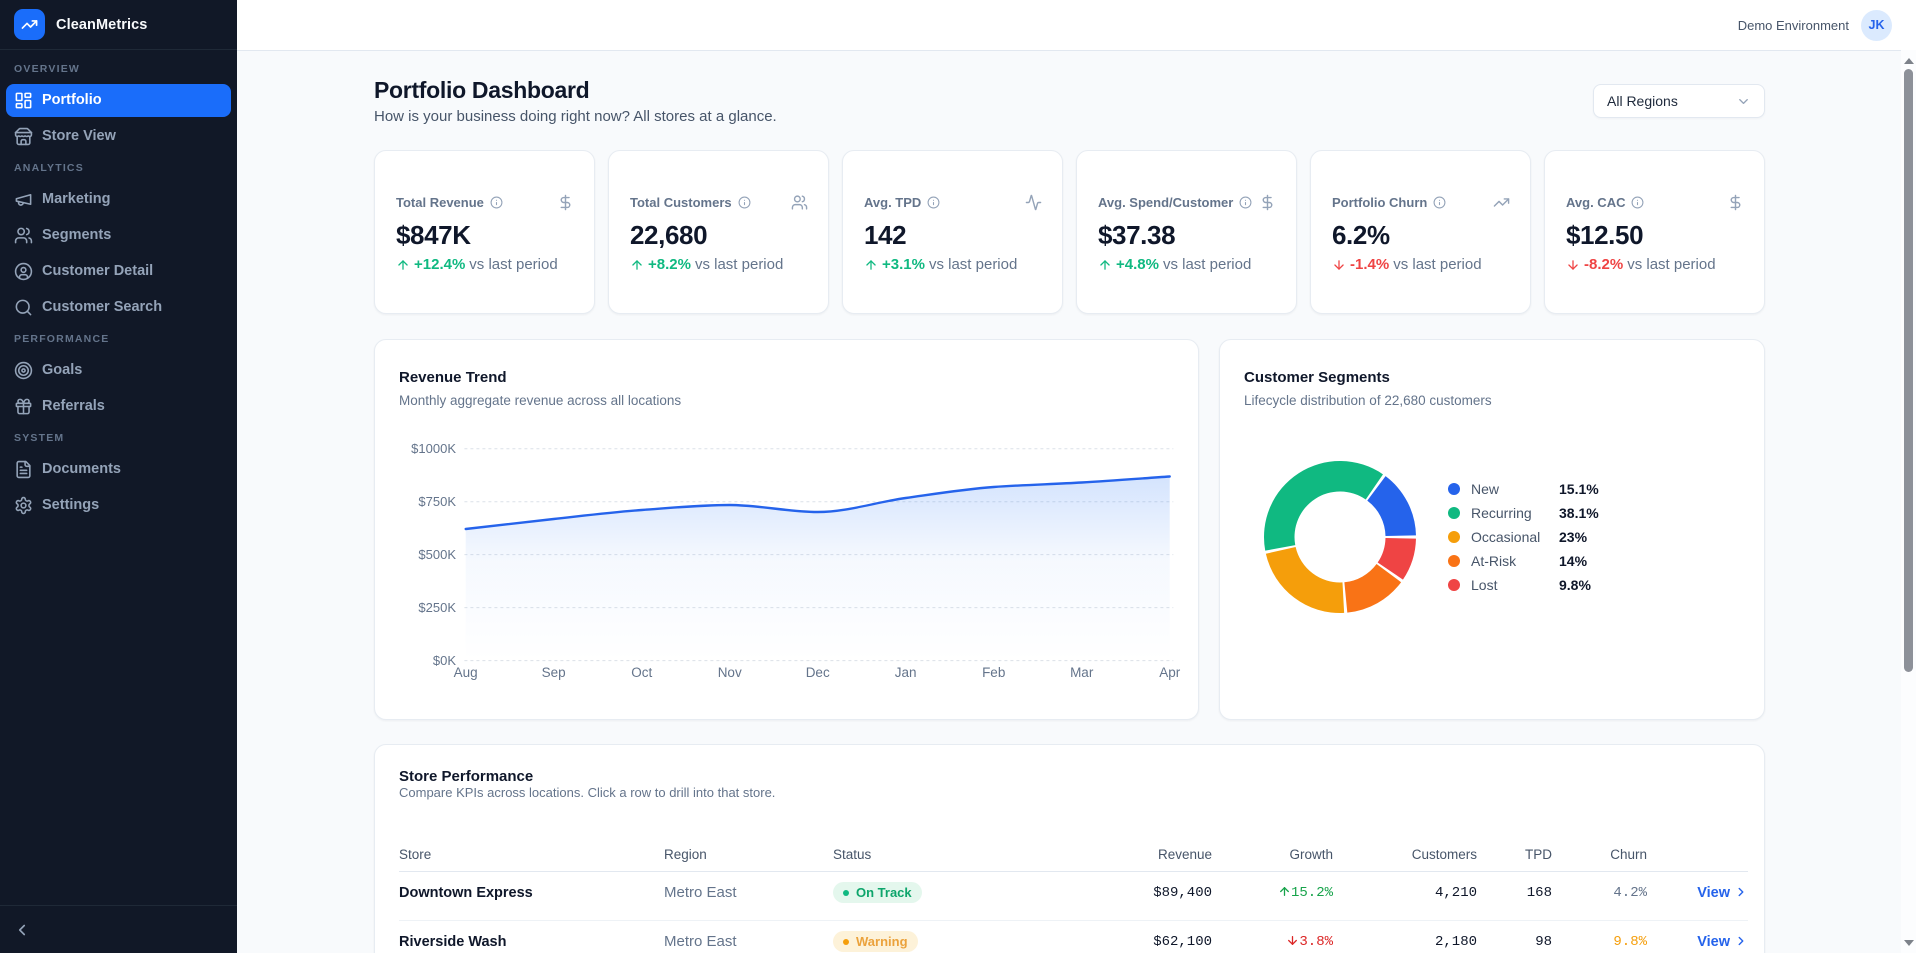 The image size is (1916, 953). What do you see at coordinates (906, 672) in the screenshot?
I see `svg-text: Jan` at bounding box center [906, 672].